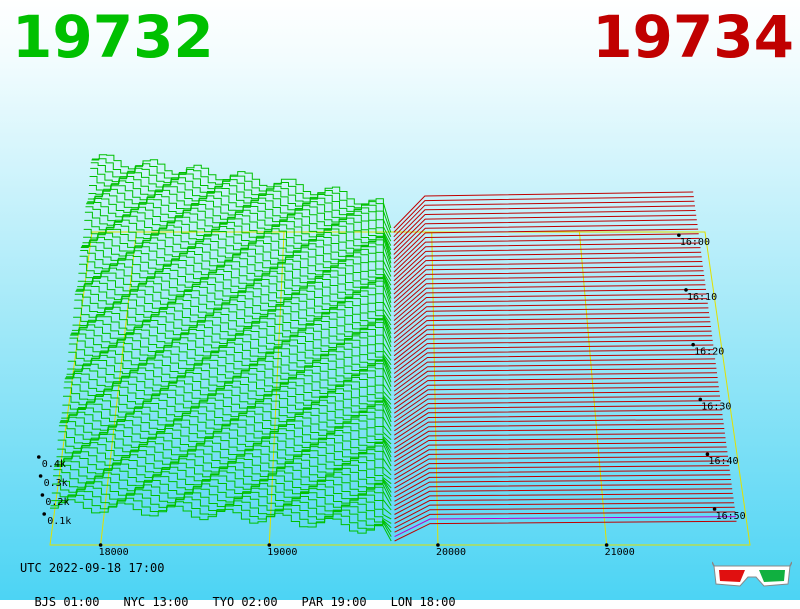 The width and height of the screenshot is (800, 609). What do you see at coordinates (423, 602) in the screenshot?
I see `clock-lon: LON 18:00` at bounding box center [423, 602].